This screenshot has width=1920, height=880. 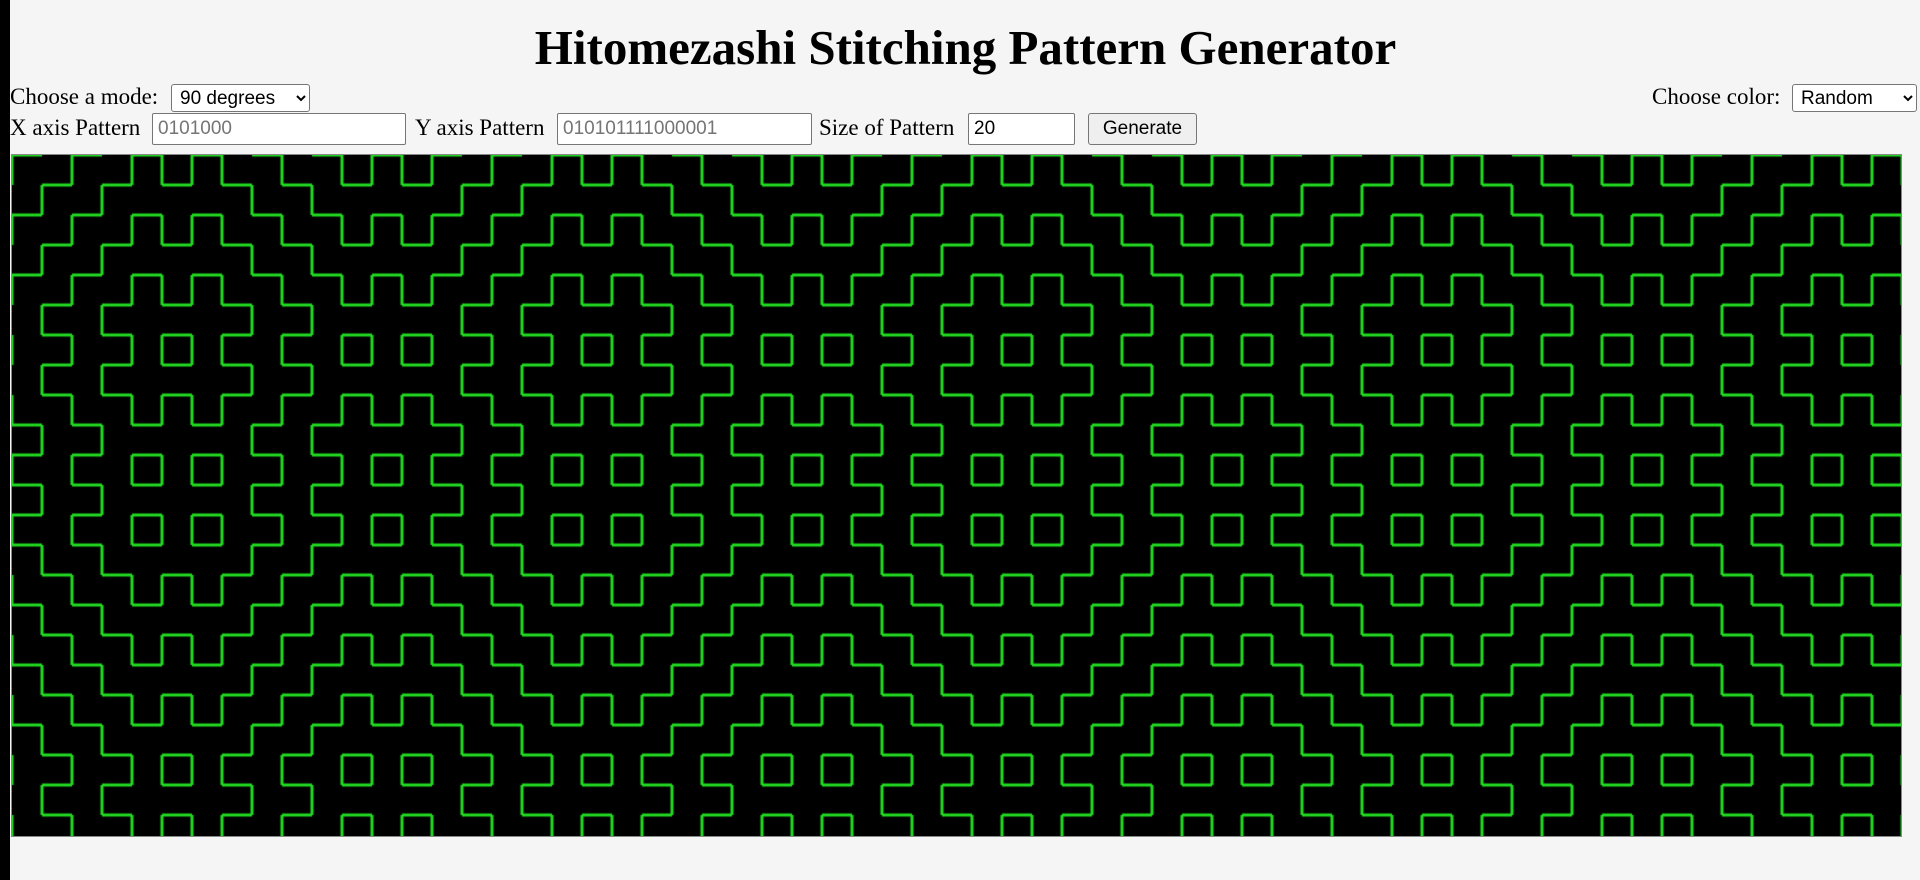 I want to click on size-label: Size of Pattern, so click(x=887, y=127).